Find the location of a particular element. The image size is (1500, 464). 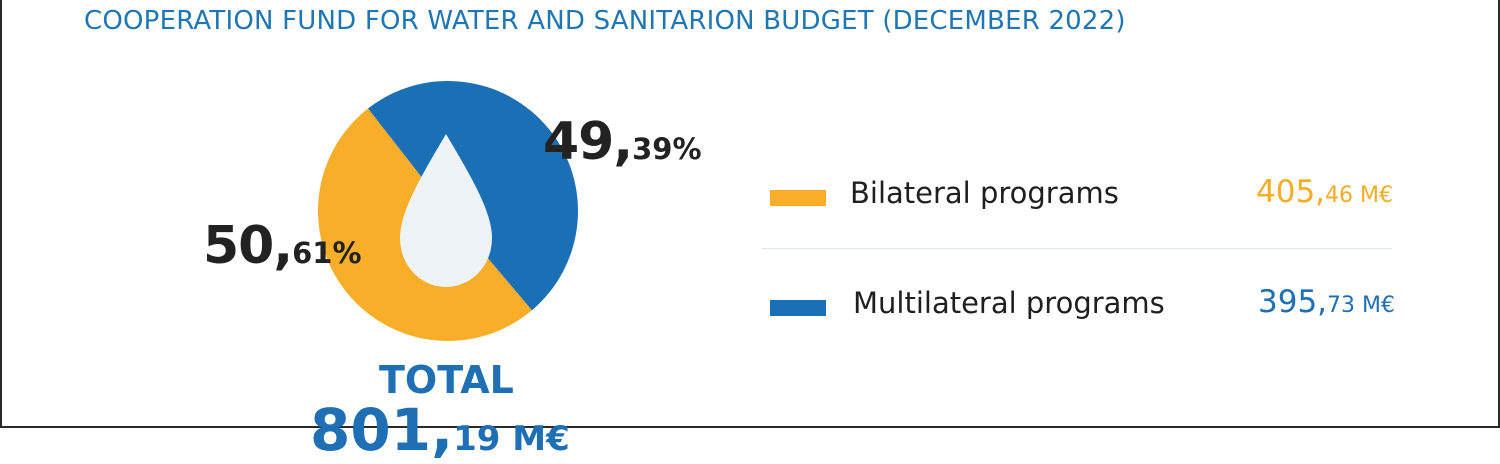

water-drop-icon is located at coordinates (446, 210).